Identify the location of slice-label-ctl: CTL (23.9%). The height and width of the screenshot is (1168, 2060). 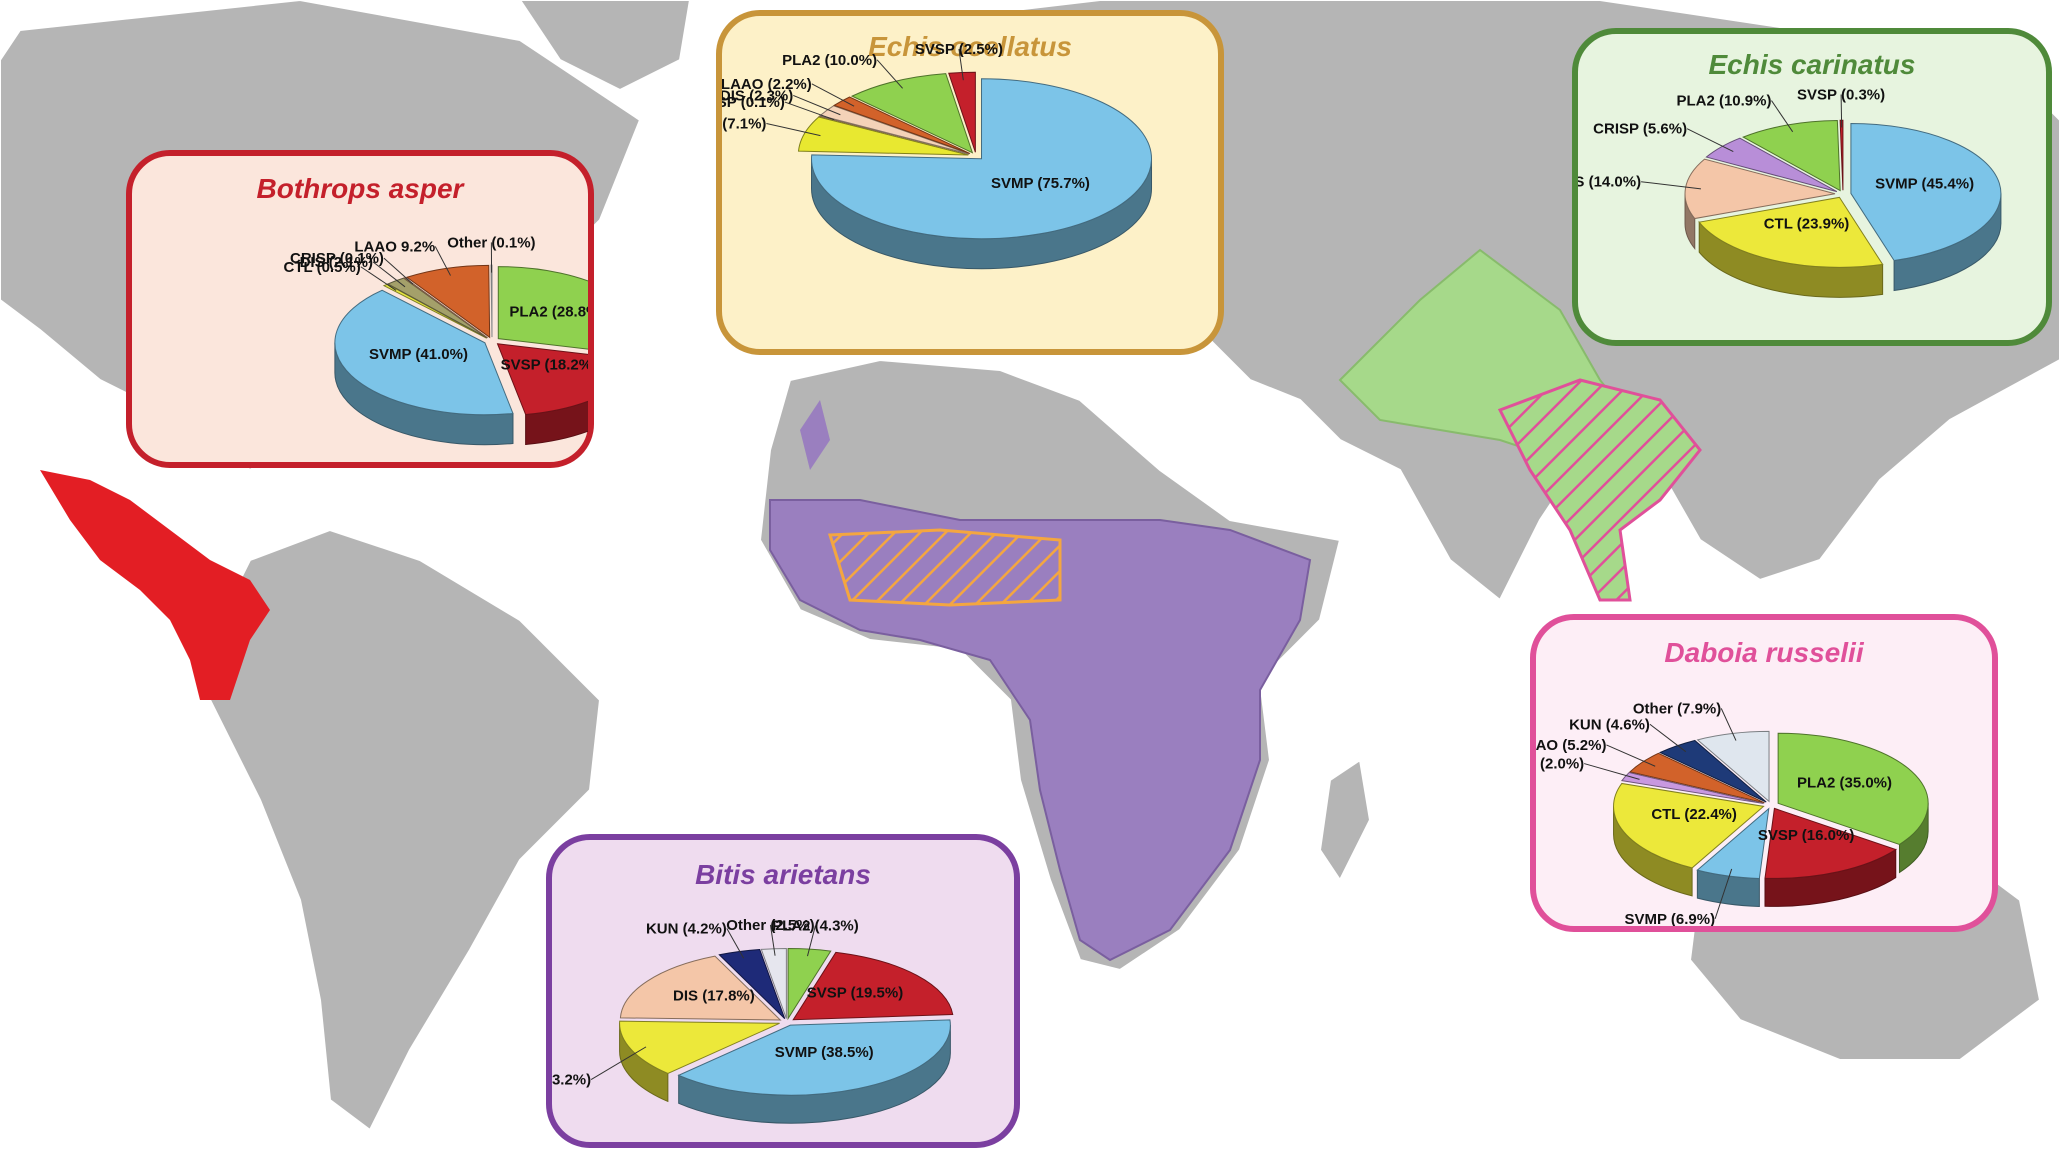
(1807, 224).